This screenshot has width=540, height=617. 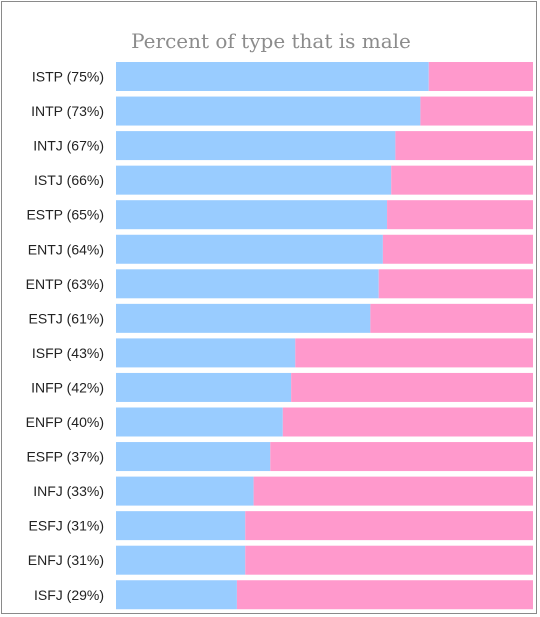 I want to click on chart-title: Percent of type that is male, so click(x=271, y=41).